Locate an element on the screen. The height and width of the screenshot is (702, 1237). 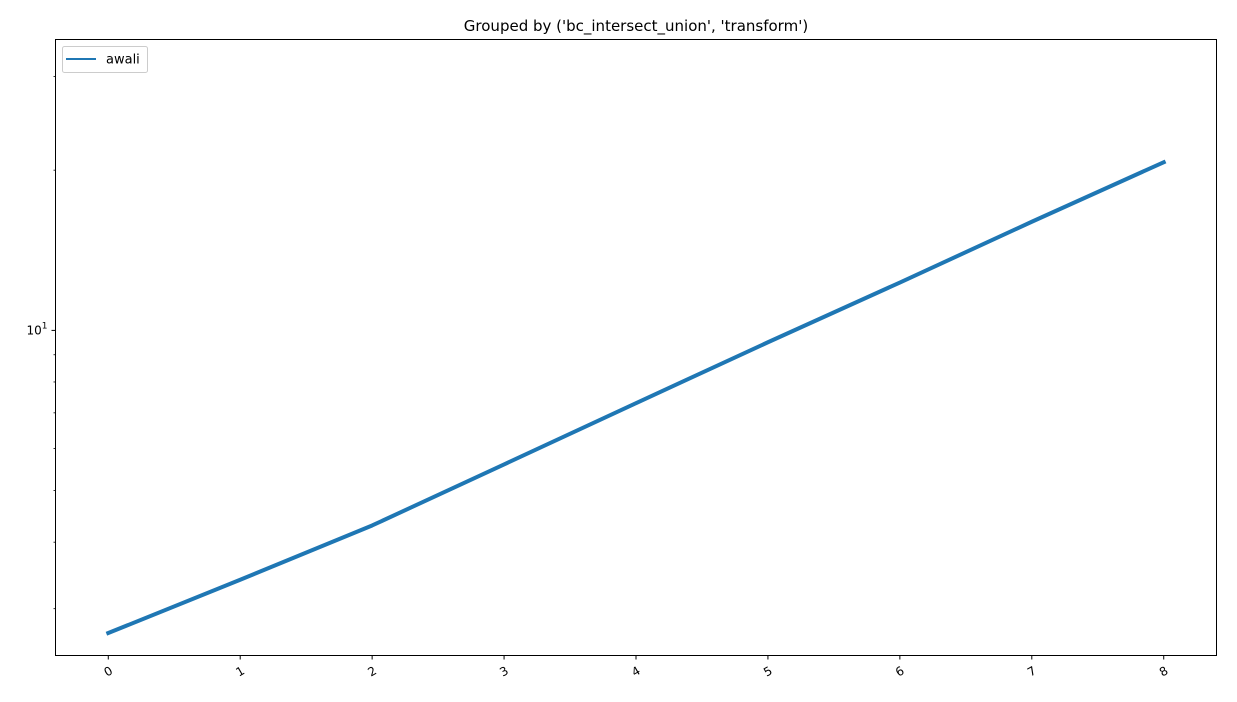
y-tick-label: 101 is located at coordinates (36, 329).